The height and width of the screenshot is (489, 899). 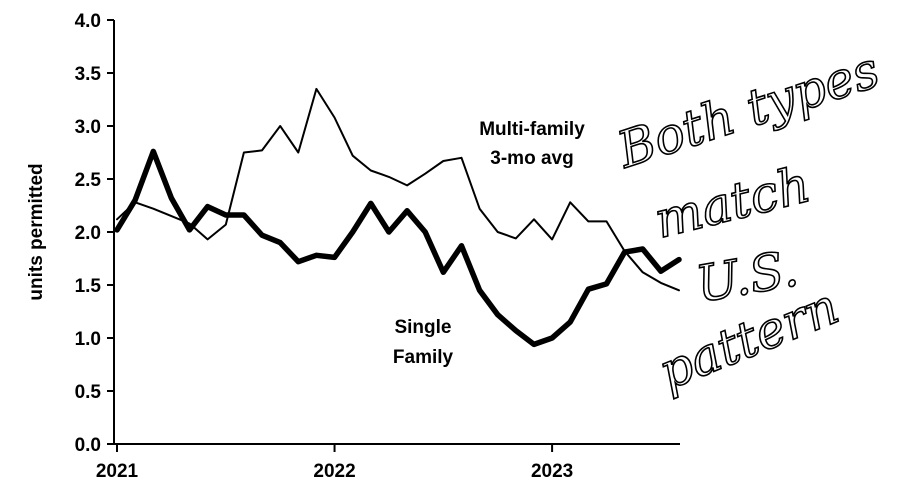 What do you see at coordinates (88, 286) in the screenshot?
I see `y-tick-label: 1.5` at bounding box center [88, 286].